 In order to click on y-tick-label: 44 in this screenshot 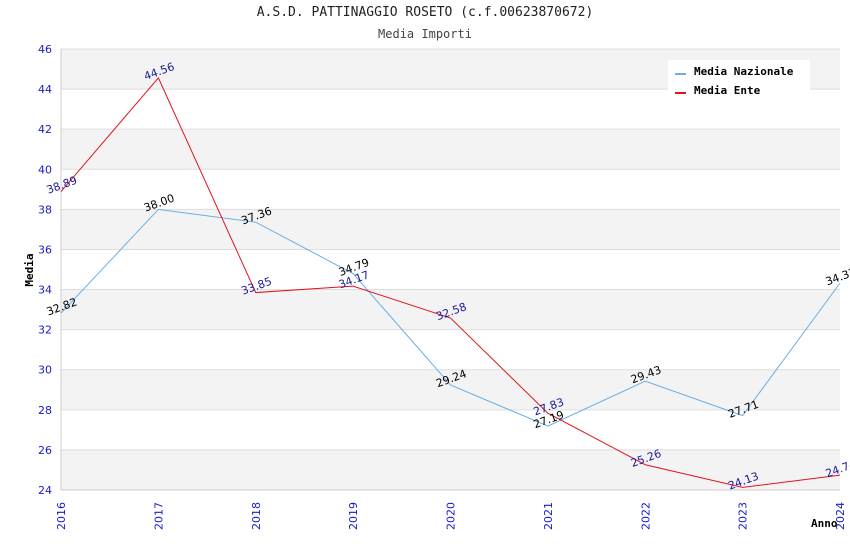, I will do `click(45, 89)`.